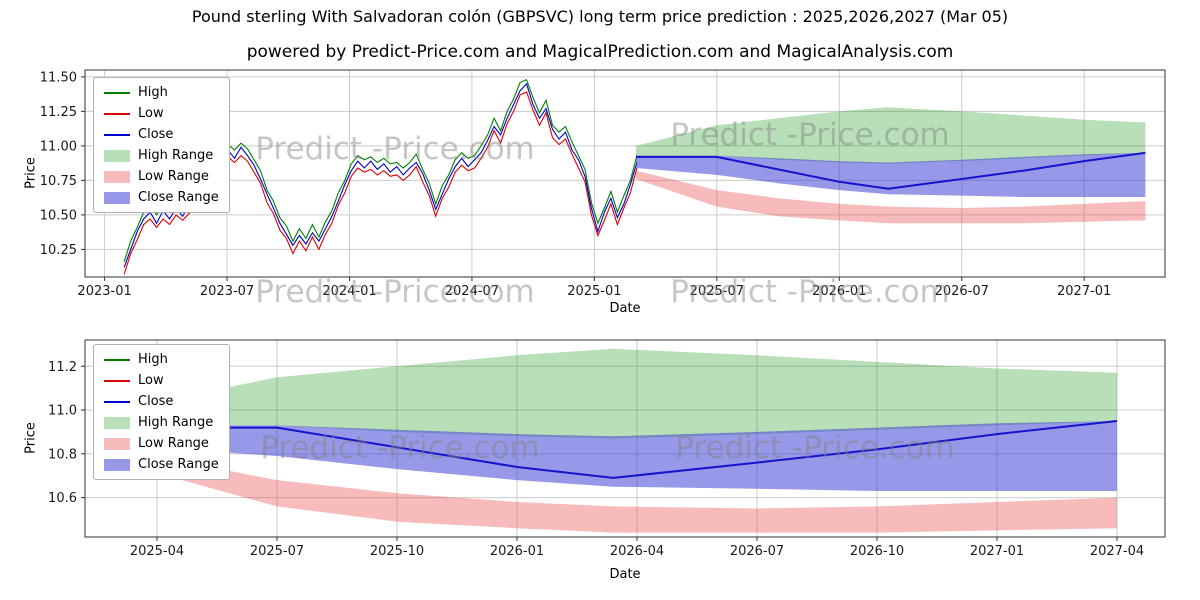  I want to click on x-axis-label-date-bottom: Date, so click(625, 574).